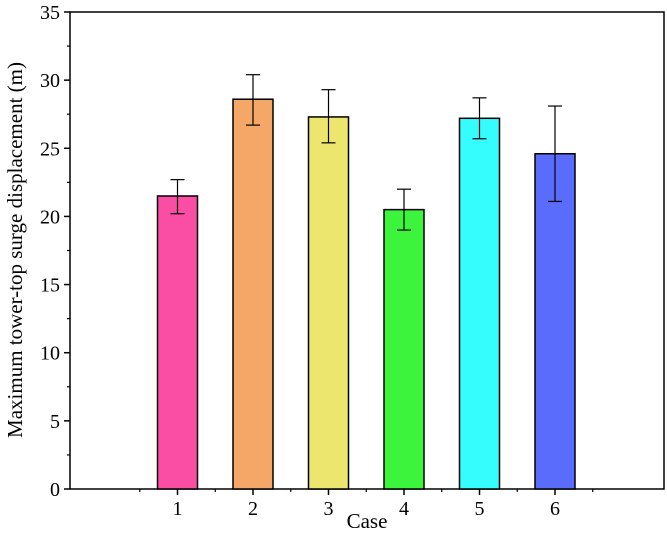 This screenshot has height=534, width=667. Describe the element at coordinates (50, 13) in the screenshot. I see `y-tick-label: 35` at that location.